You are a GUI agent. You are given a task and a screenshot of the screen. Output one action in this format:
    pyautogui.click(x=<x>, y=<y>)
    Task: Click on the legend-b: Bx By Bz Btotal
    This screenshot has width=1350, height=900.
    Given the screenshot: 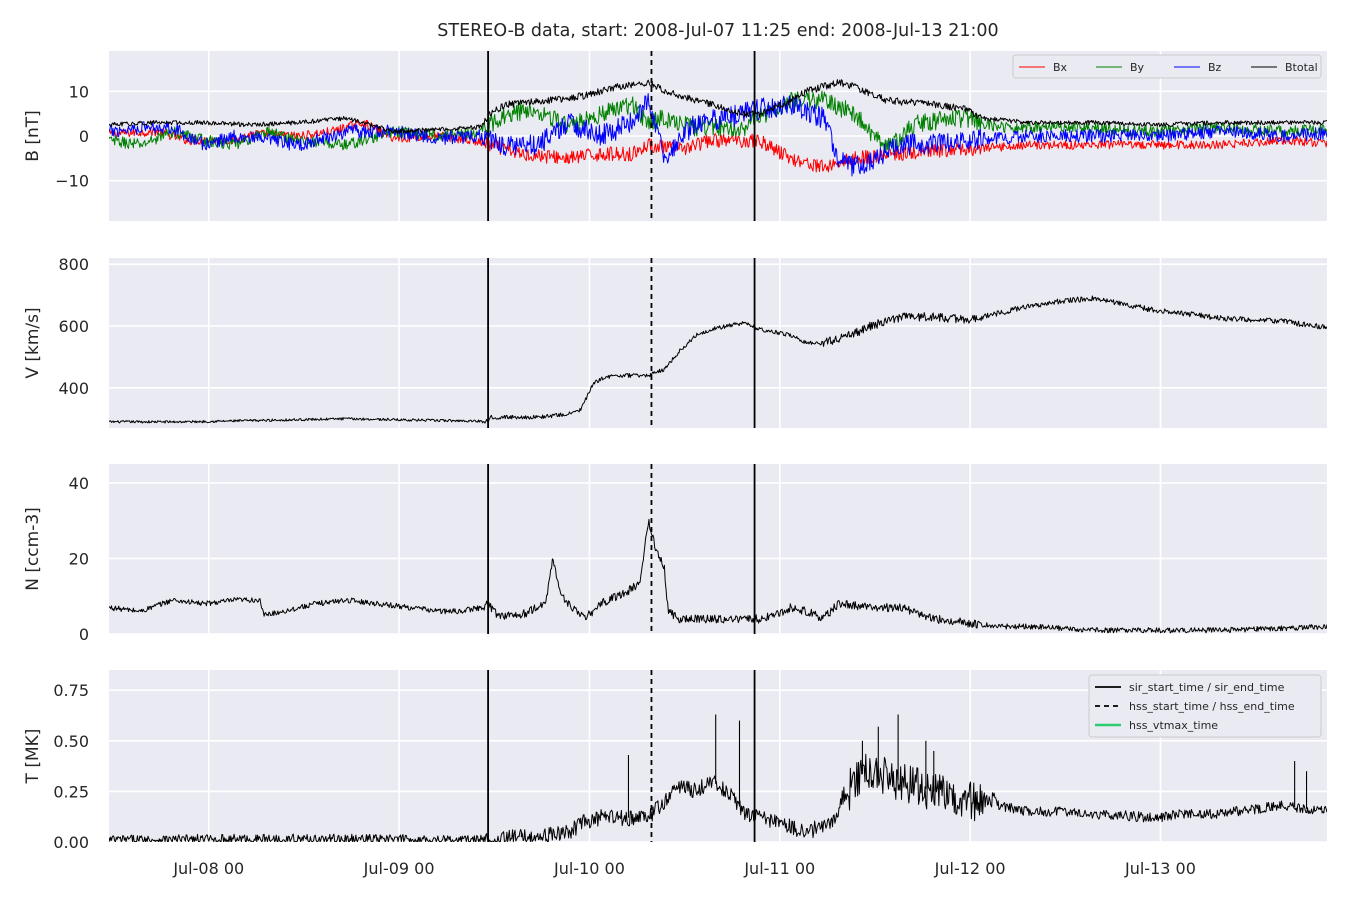 What is the action you would take?
    pyautogui.click(x=1167, y=66)
    